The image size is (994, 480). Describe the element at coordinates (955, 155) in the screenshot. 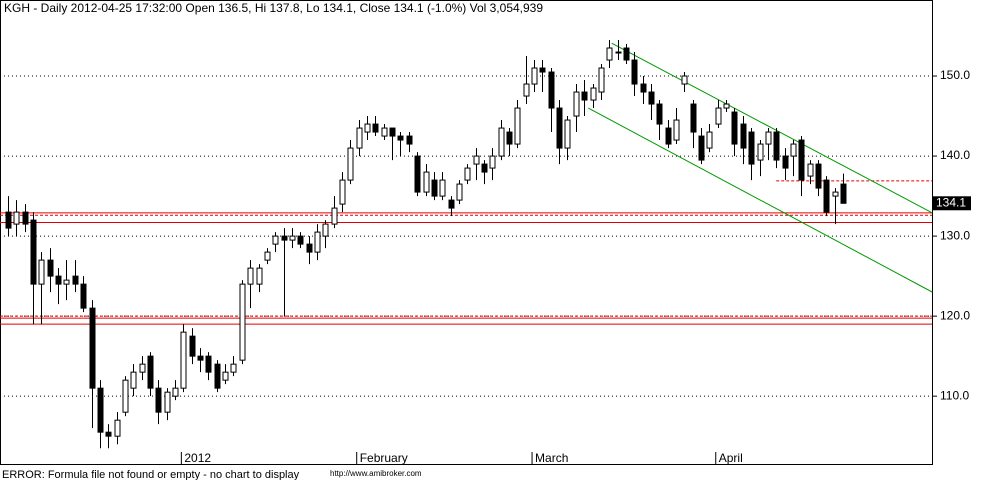

I see `y-tick-label: 140.0` at that location.